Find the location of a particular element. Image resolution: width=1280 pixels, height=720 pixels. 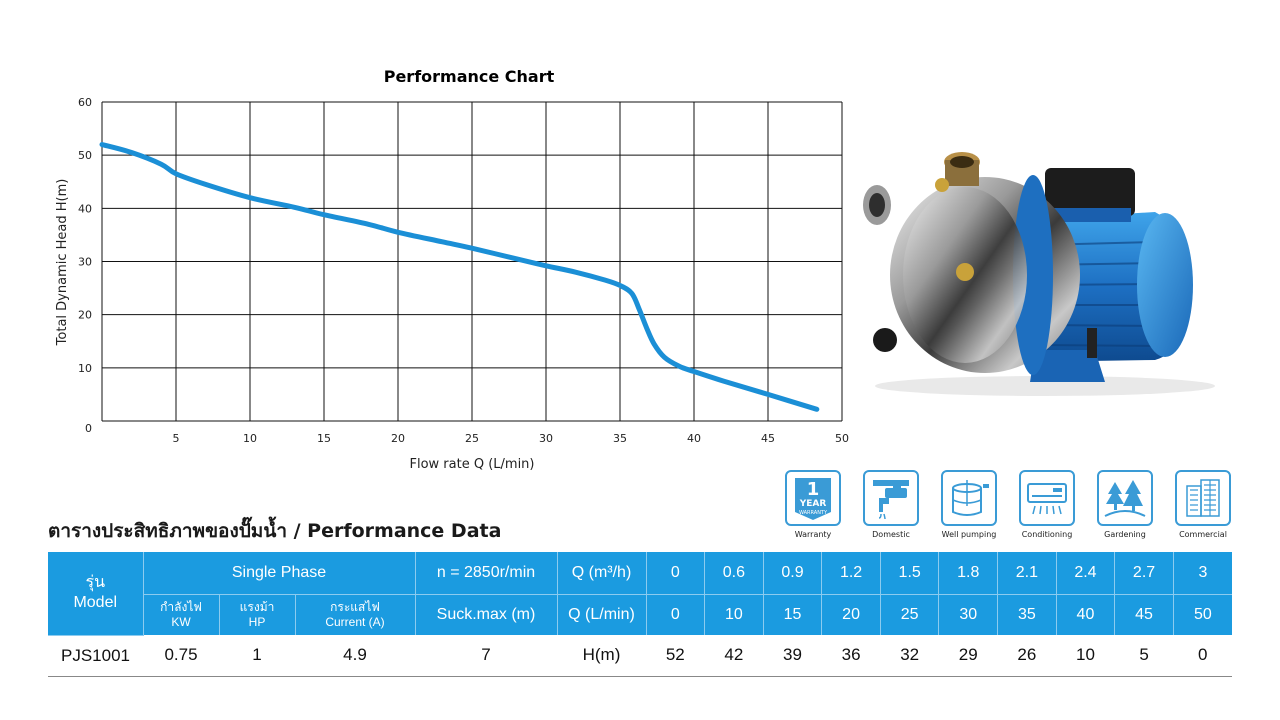

q-m3h-cell: 0.6 is located at coordinates (734, 573).